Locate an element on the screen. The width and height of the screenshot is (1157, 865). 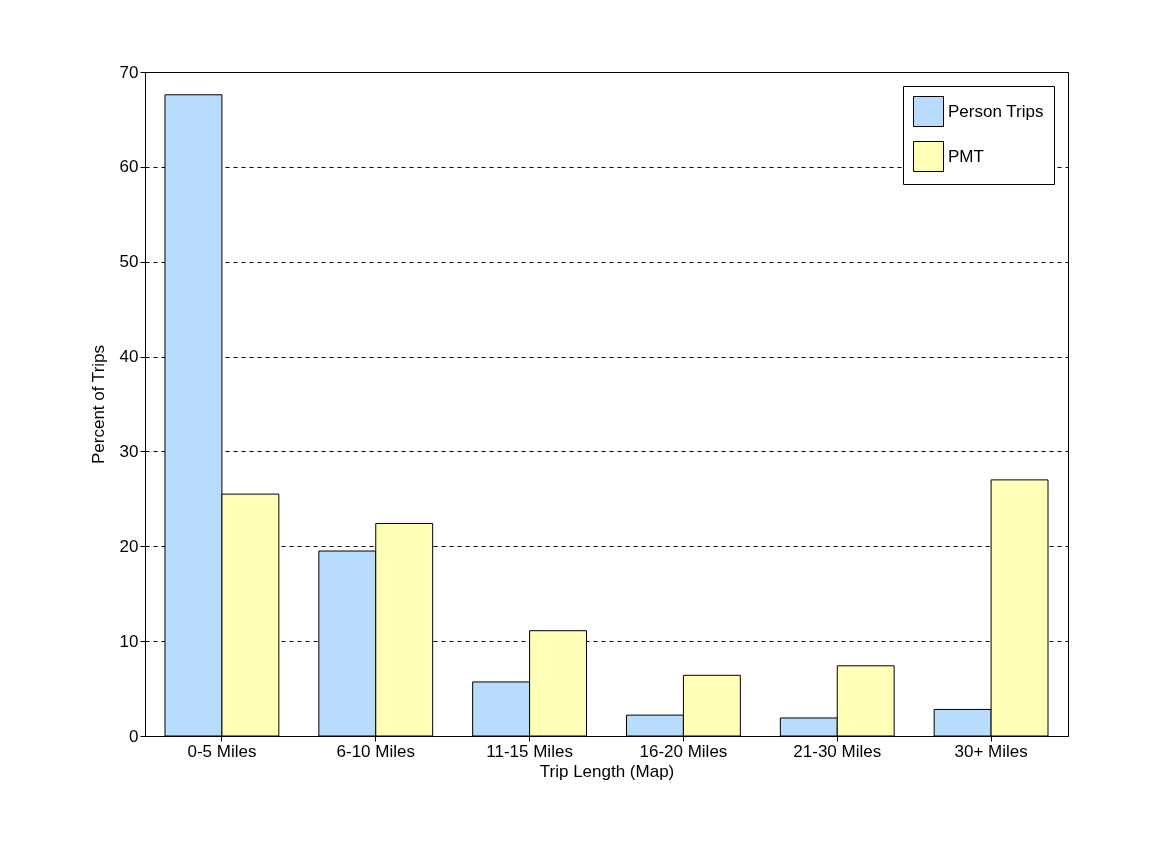
x-axis-title: Trip Length (Map) is located at coordinates (607, 771).